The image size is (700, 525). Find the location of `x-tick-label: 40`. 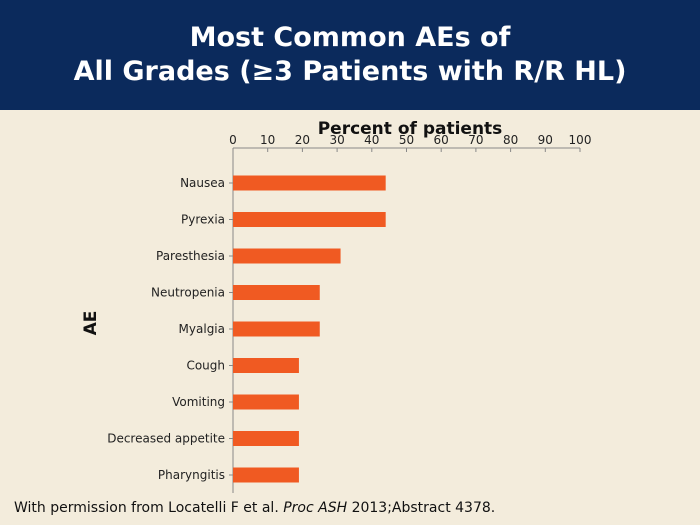

x-tick-label: 40 is located at coordinates (371, 140).